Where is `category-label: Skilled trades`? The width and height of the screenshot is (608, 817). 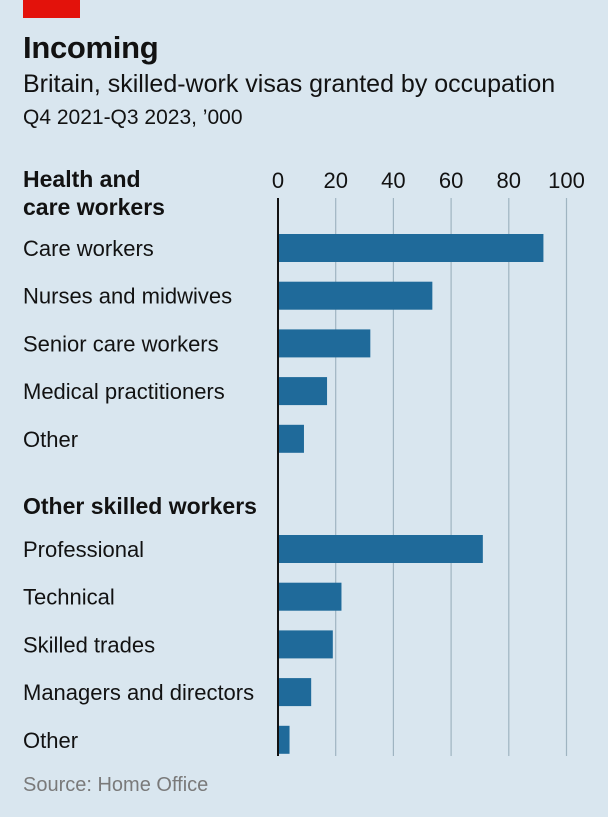
category-label: Skilled trades is located at coordinates (89, 644).